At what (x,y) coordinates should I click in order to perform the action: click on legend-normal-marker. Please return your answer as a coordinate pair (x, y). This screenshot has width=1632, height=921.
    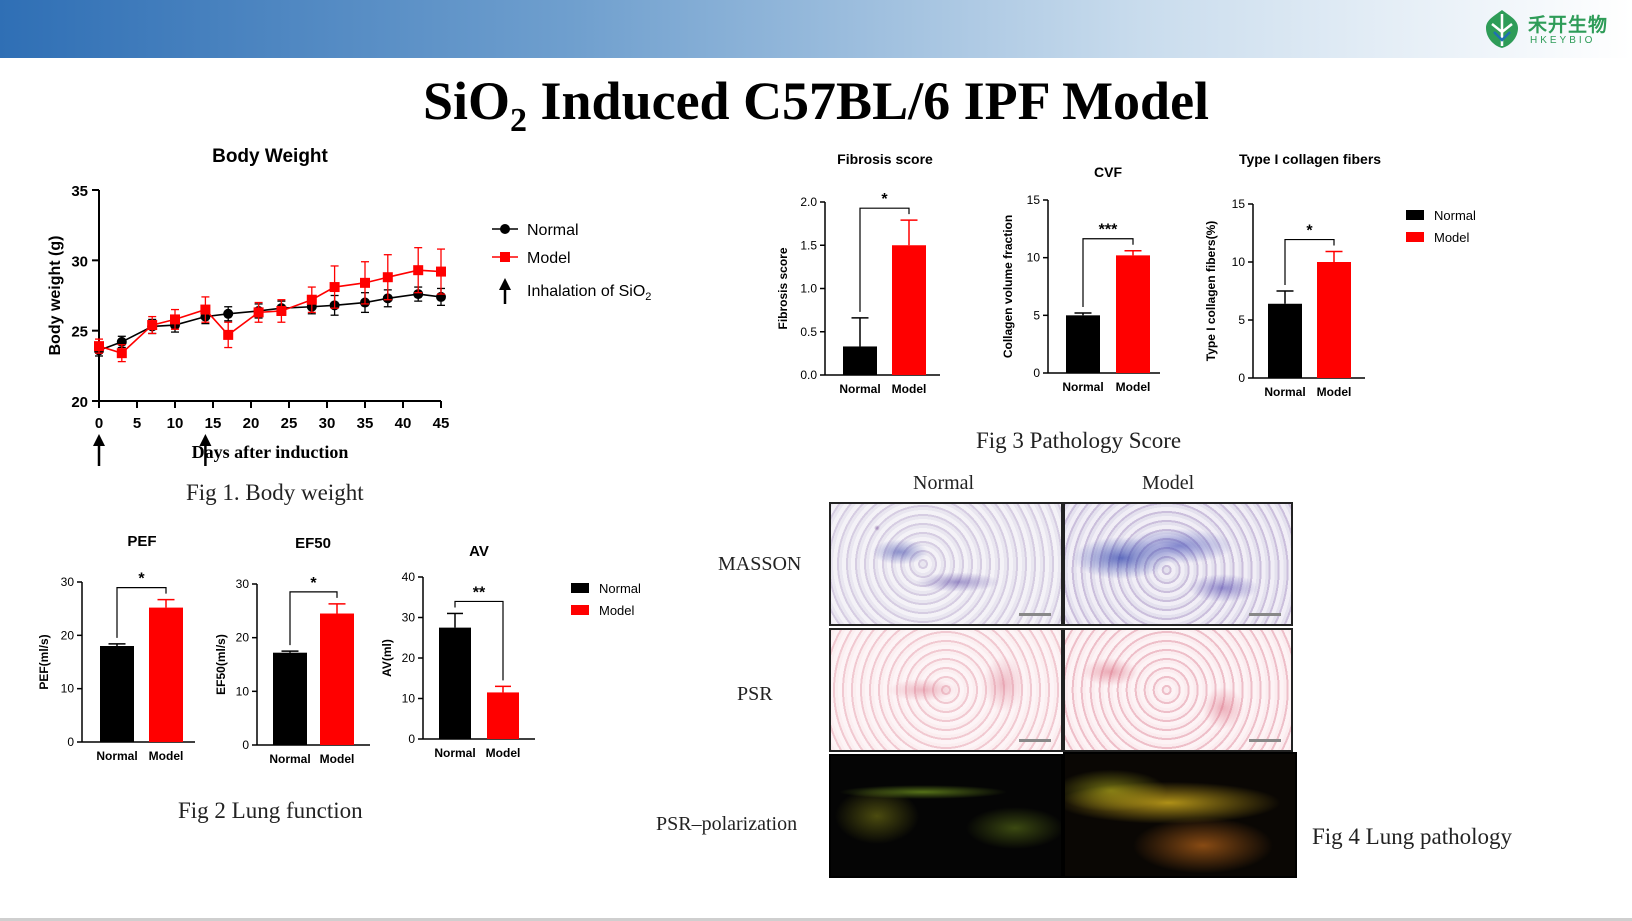
    Looking at the image, I should click on (505, 229).